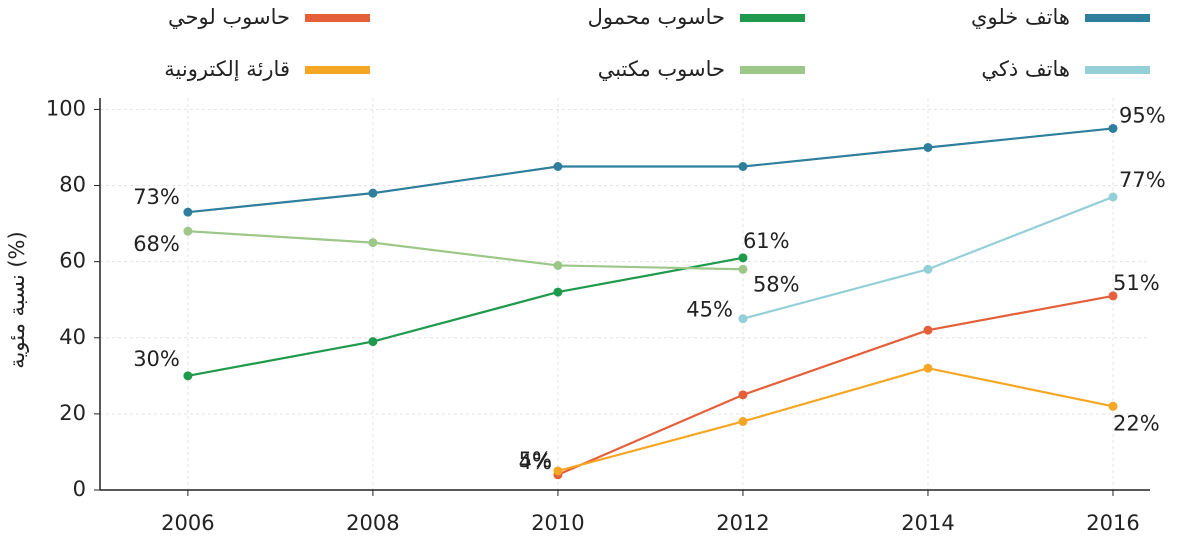  What do you see at coordinates (1112, 523) in the screenshot?
I see `x-tick-label: 2016` at bounding box center [1112, 523].